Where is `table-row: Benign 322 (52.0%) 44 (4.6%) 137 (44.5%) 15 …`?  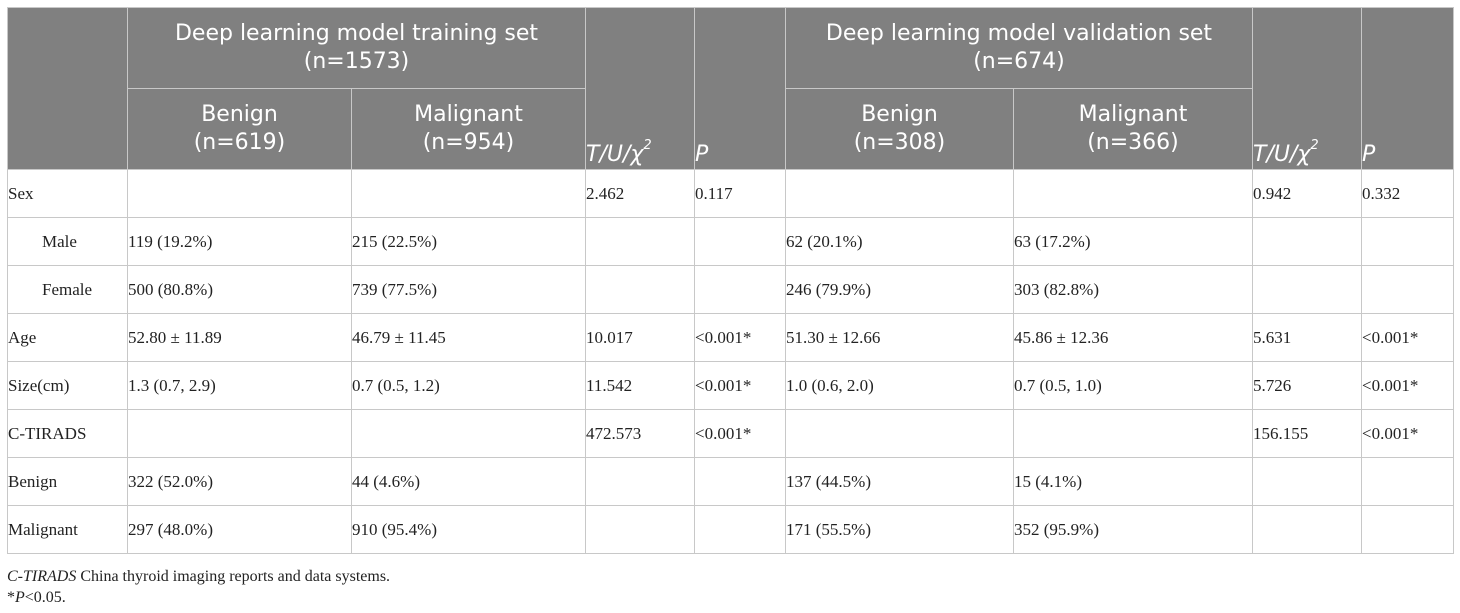
table-row: Benign 322 (52.0%) 44 (4.6%) 137 (44.5%) 15 … is located at coordinates (730, 481).